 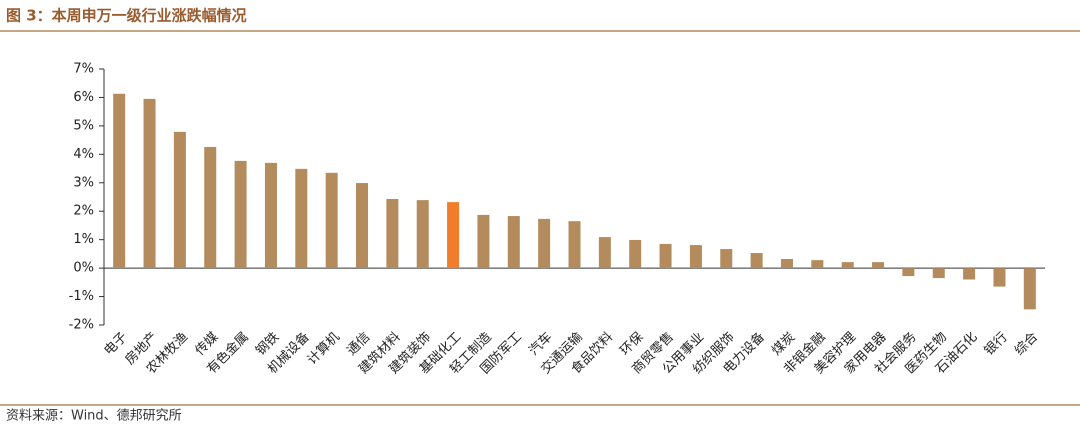 What do you see at coordinates (126, 16) in the screenshot?
I see `chart-title: 图 3：本周申万一级行业涨跌幅情况` at bounding box center [126, 16].